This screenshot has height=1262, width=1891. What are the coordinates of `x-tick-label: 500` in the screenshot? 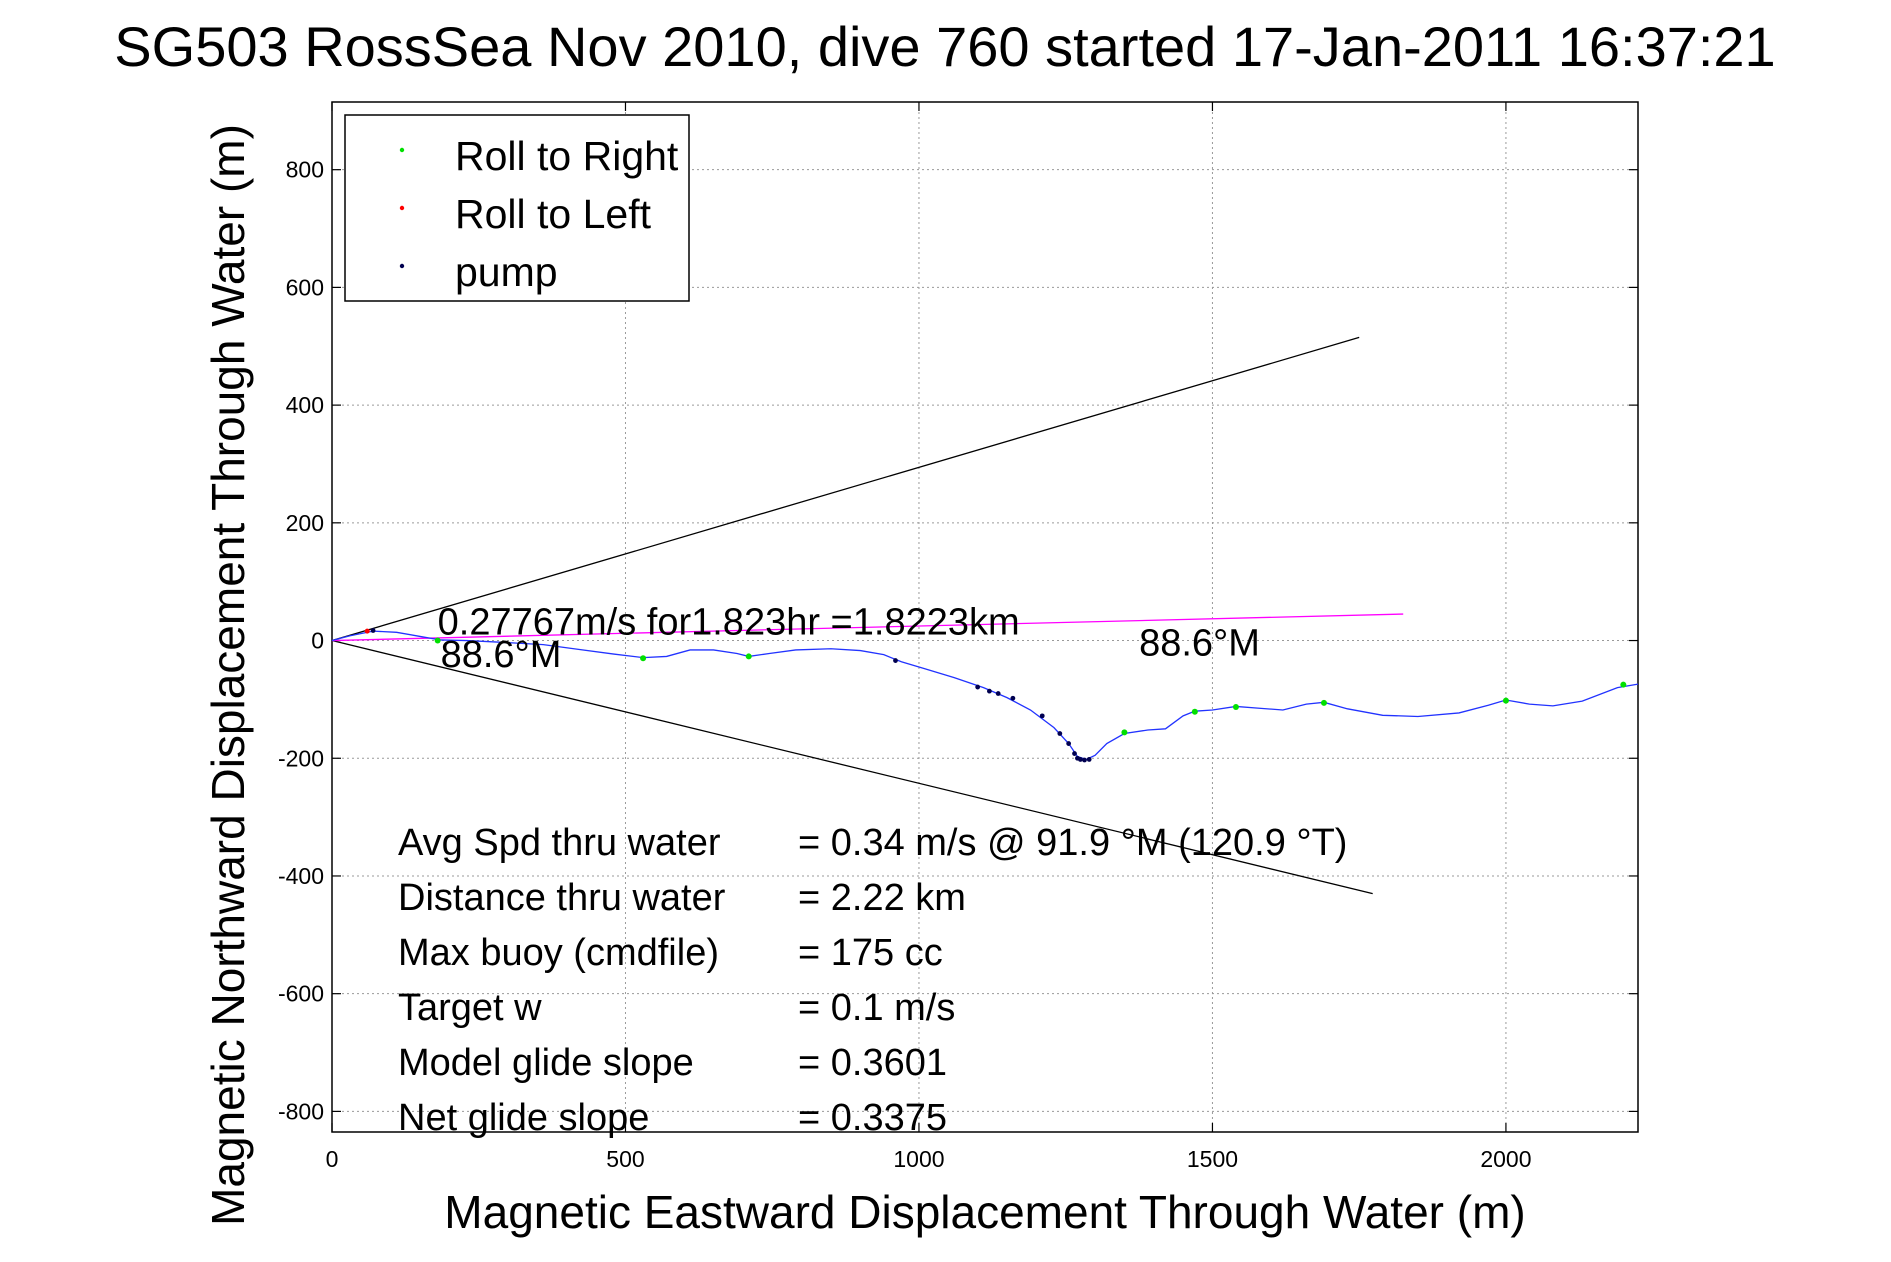 It's located at (625, 1159).